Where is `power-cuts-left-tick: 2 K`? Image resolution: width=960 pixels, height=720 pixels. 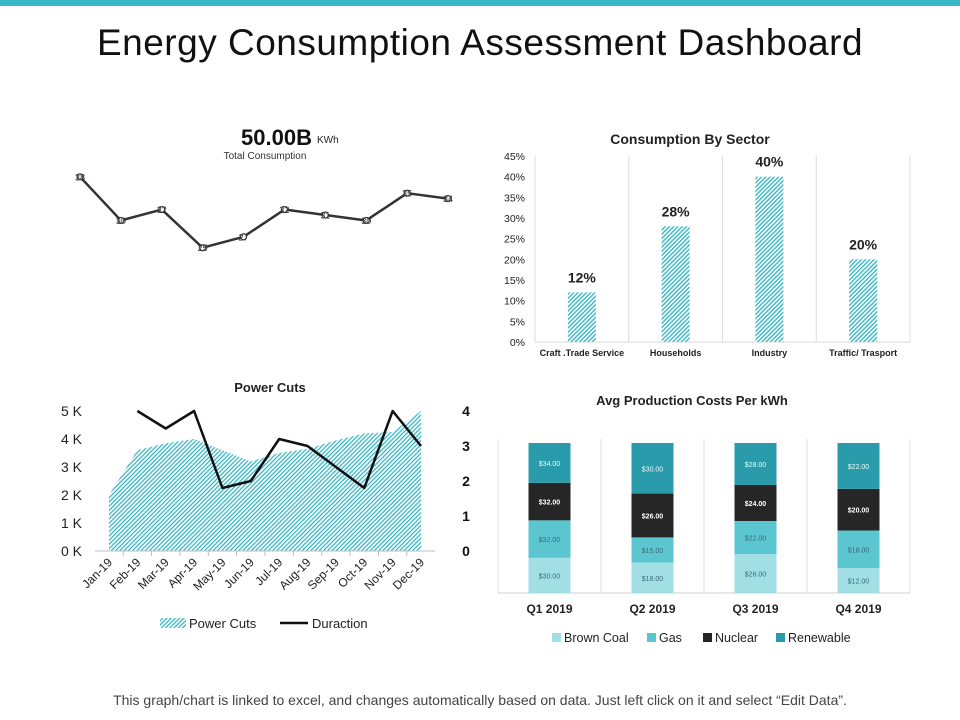
power-cuts-left-tick: 2 K is located at coordinates (72, 495).